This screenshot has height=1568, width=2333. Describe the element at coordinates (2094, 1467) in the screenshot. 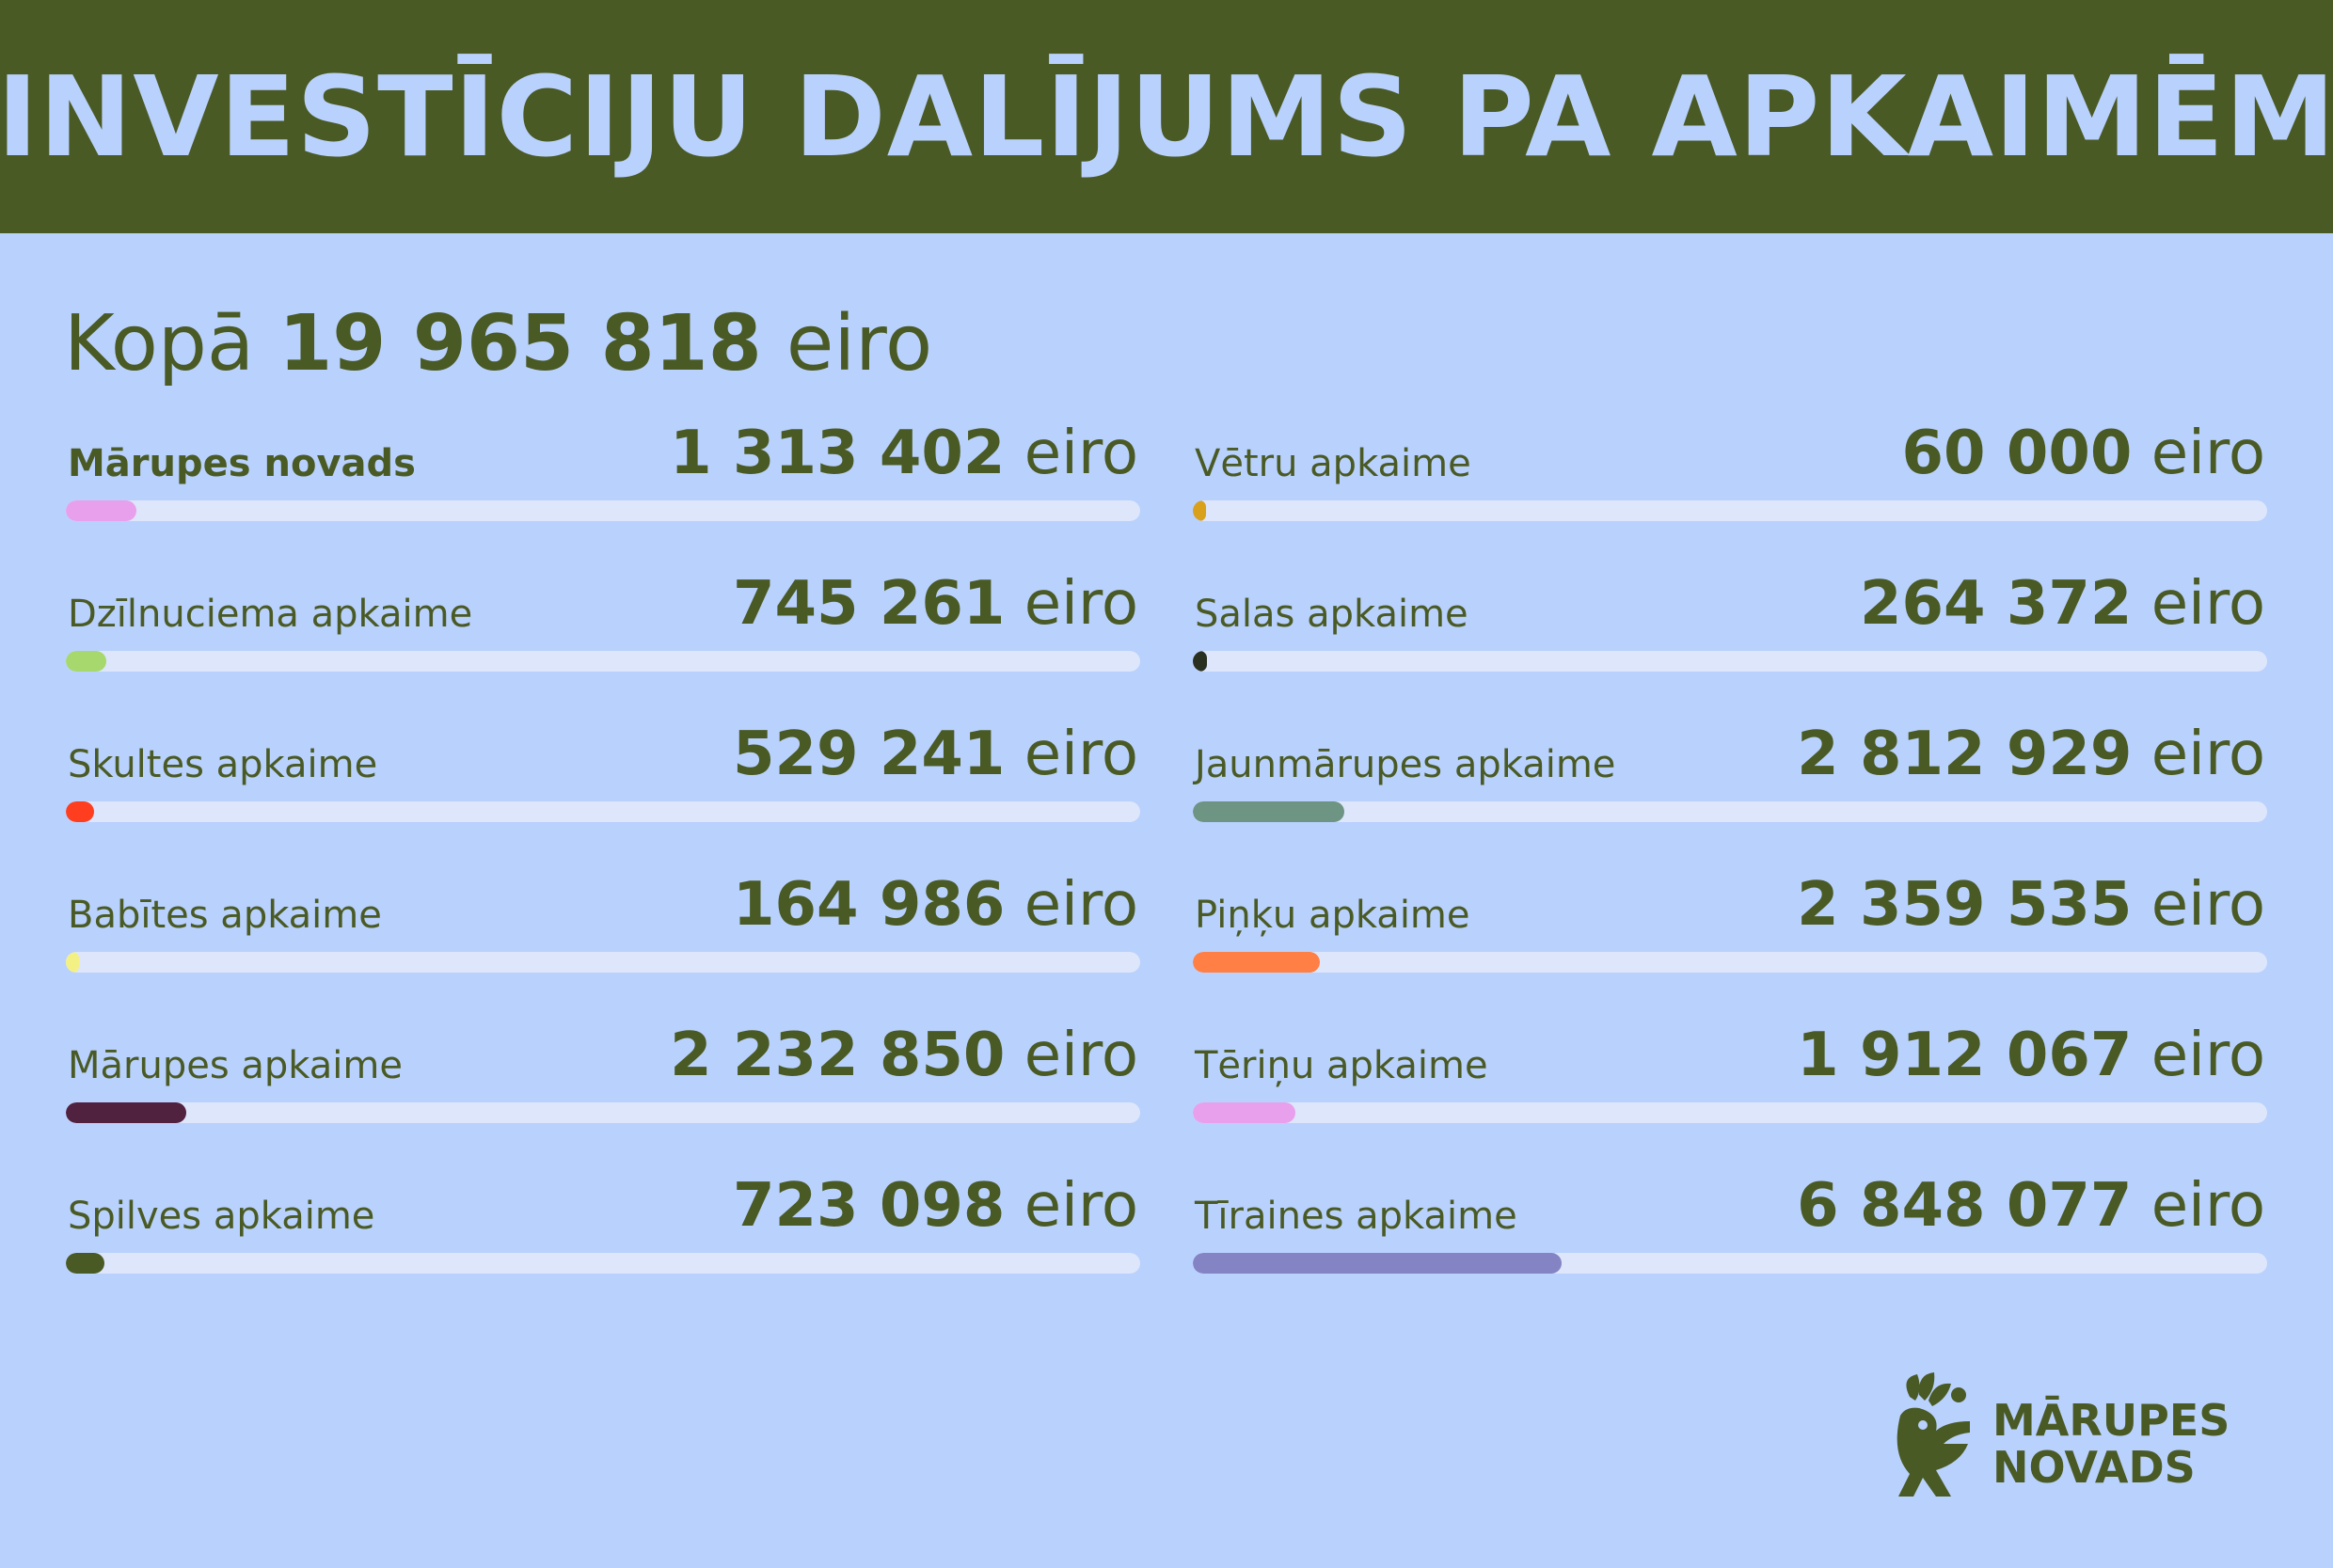

I see `logo-line-2: NOVADS` at that location.